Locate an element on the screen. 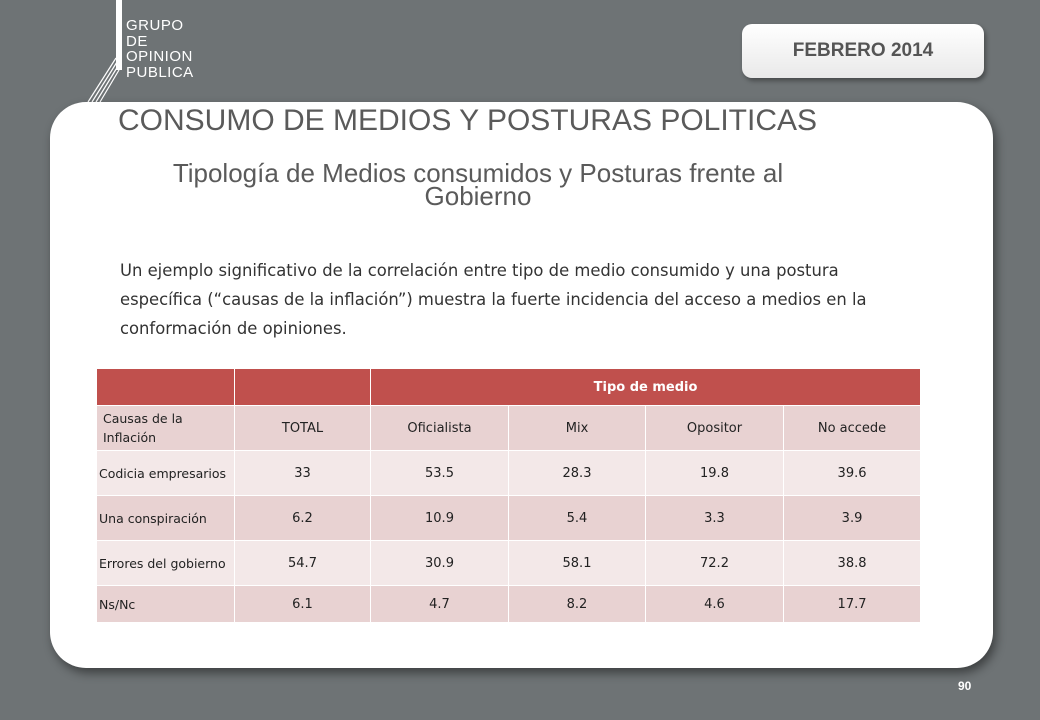  cell-no-accede: 17.7 is located at coordinates (852, 604).